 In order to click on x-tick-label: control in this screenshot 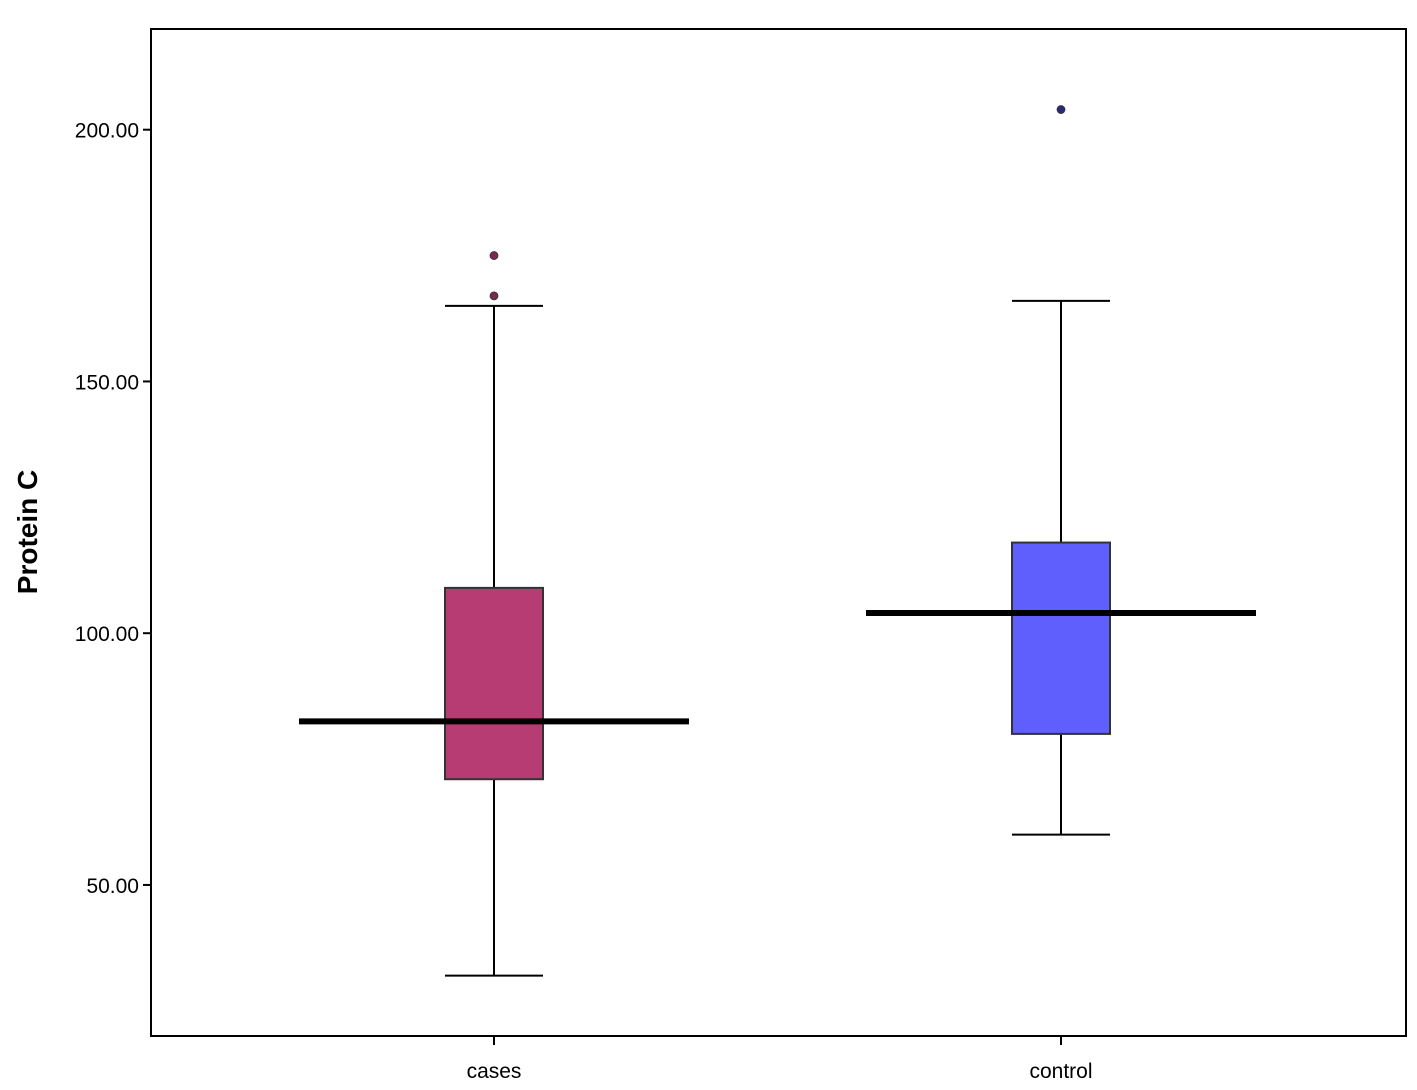, I will do `click(1060, 1071)`.